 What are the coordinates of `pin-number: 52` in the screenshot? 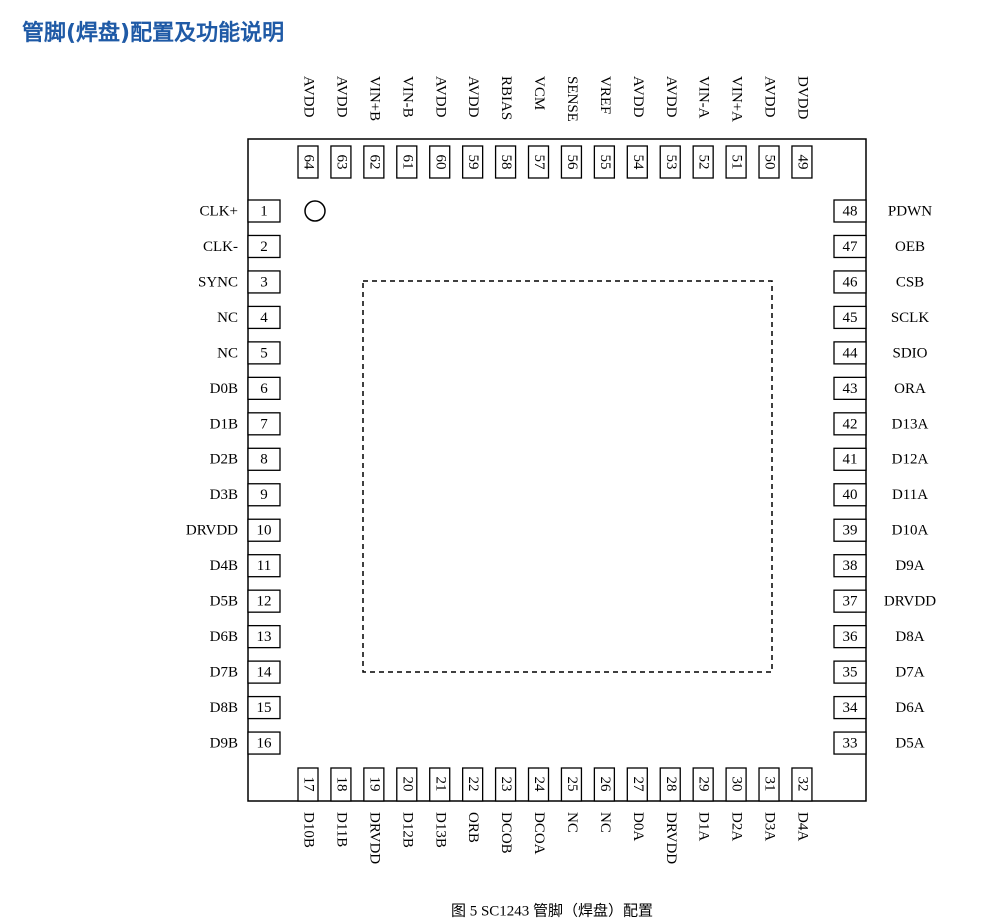 It's located at (704, 162).